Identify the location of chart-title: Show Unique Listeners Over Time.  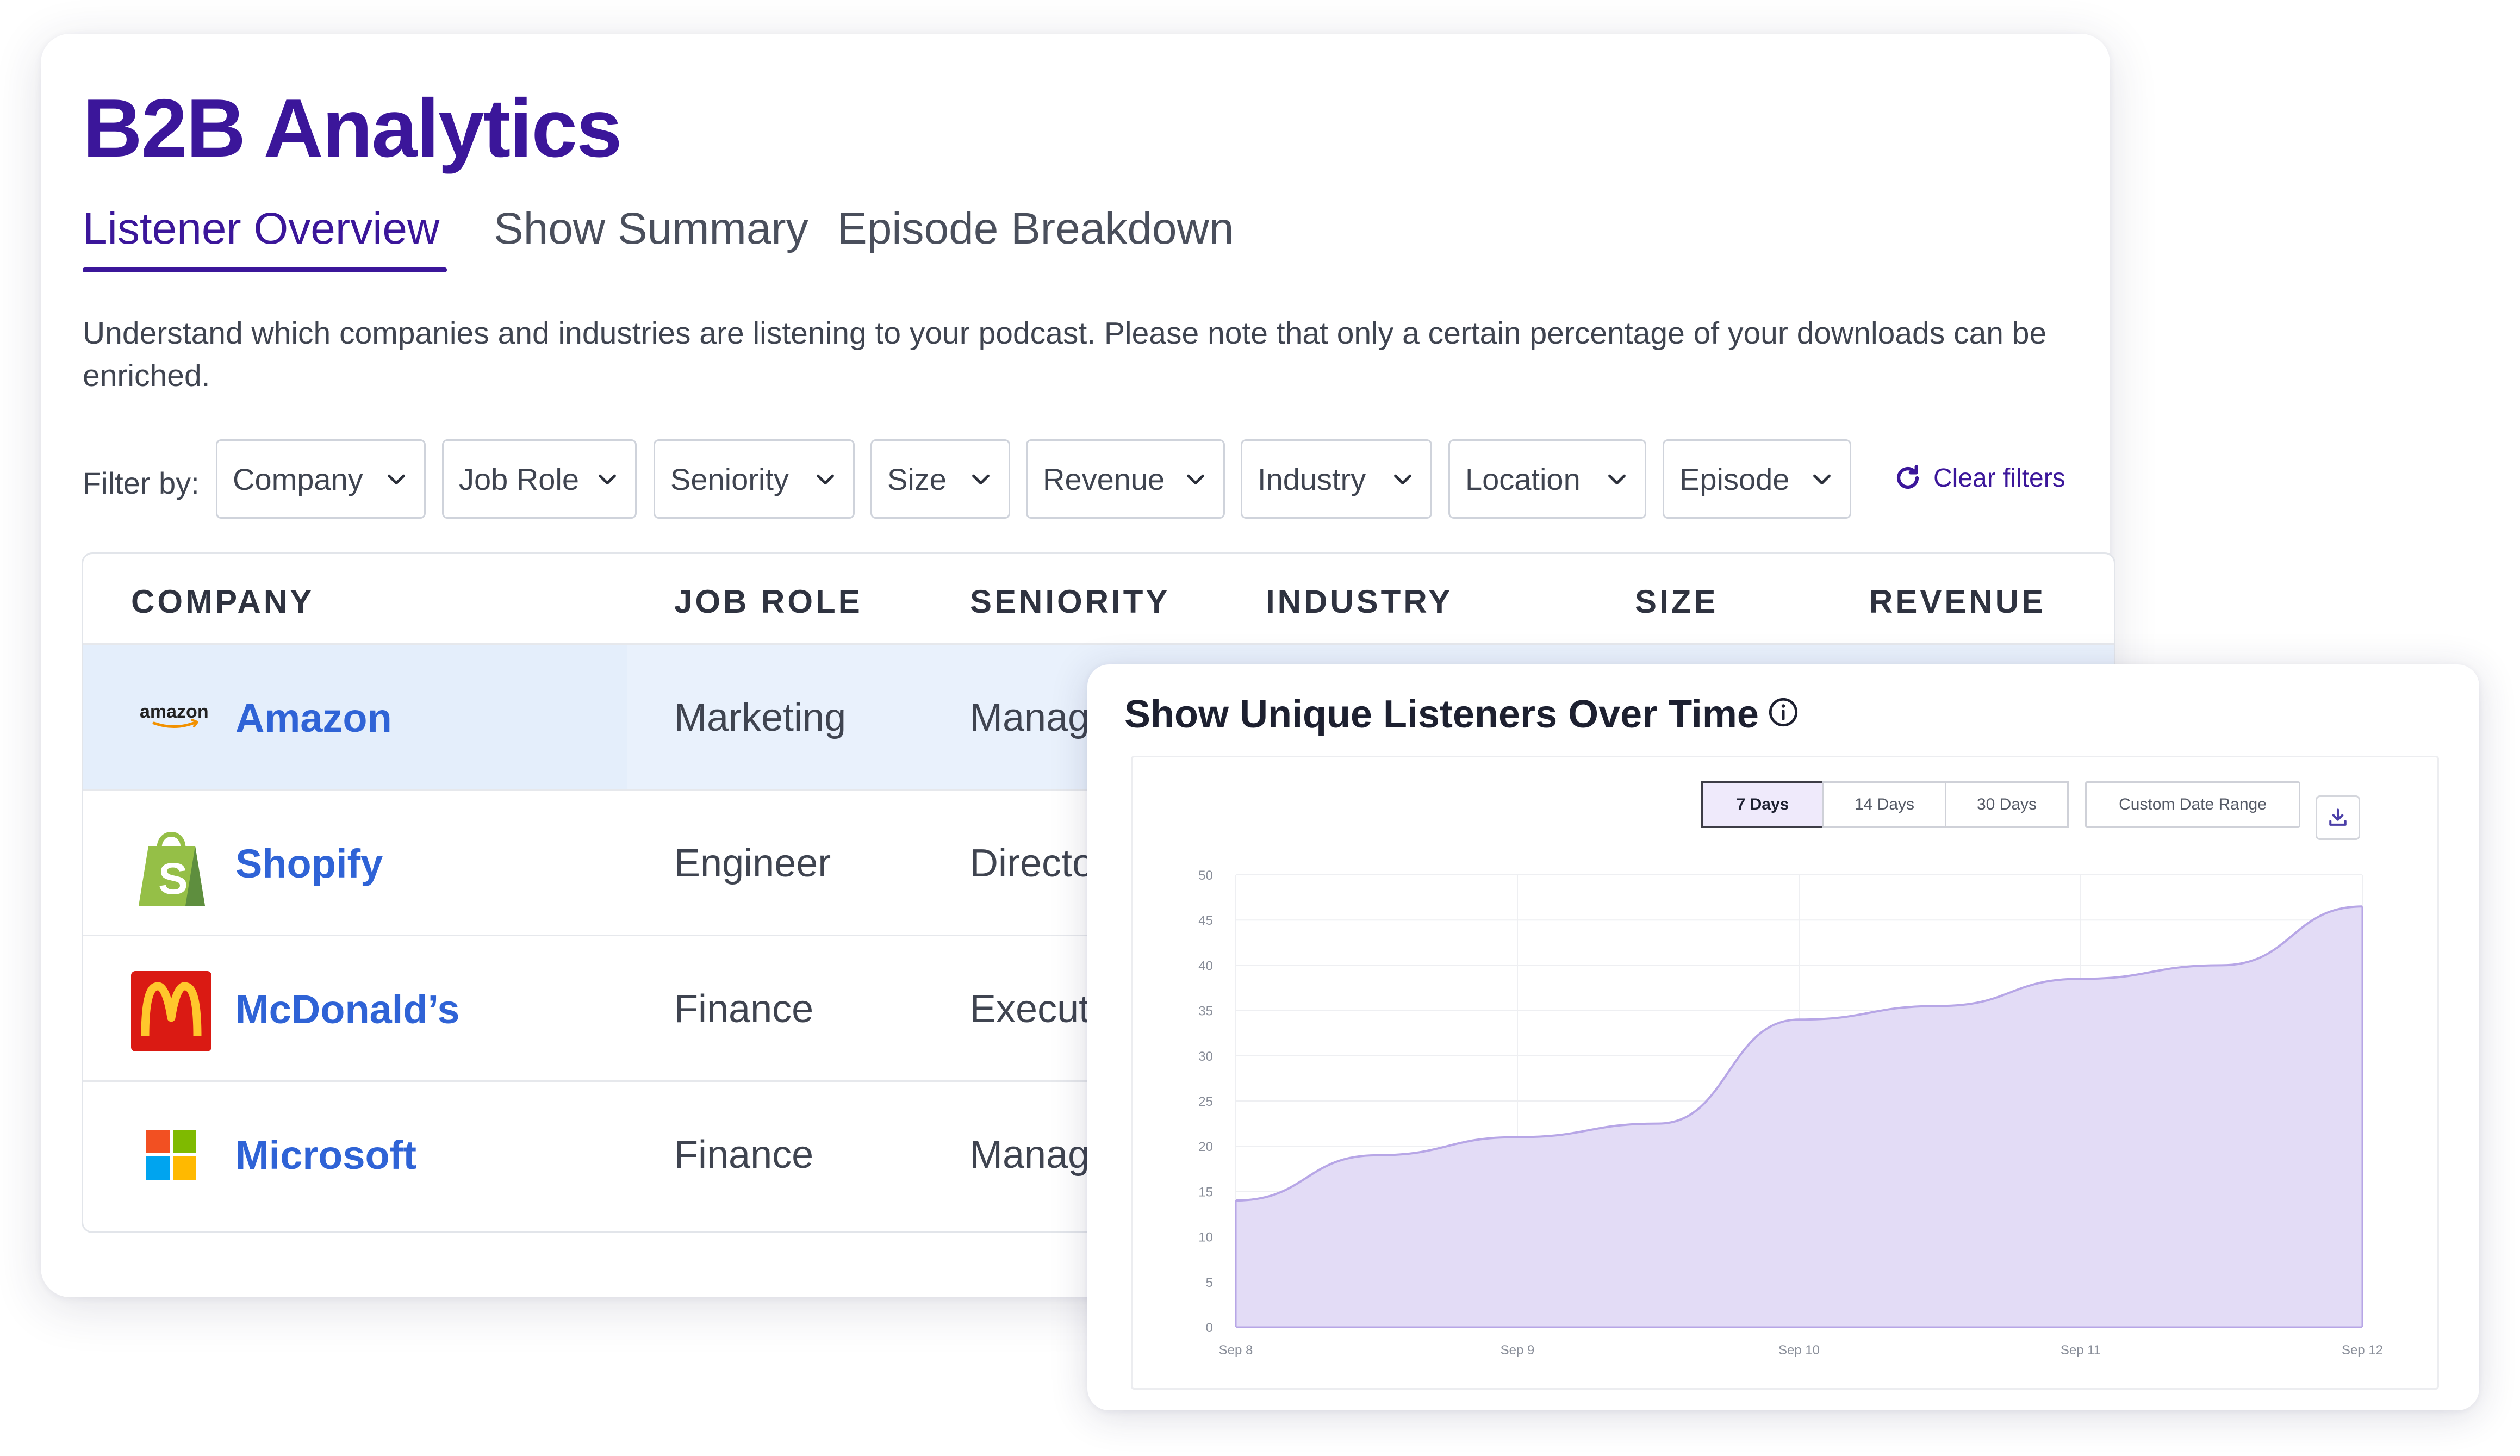
(1441, 714).